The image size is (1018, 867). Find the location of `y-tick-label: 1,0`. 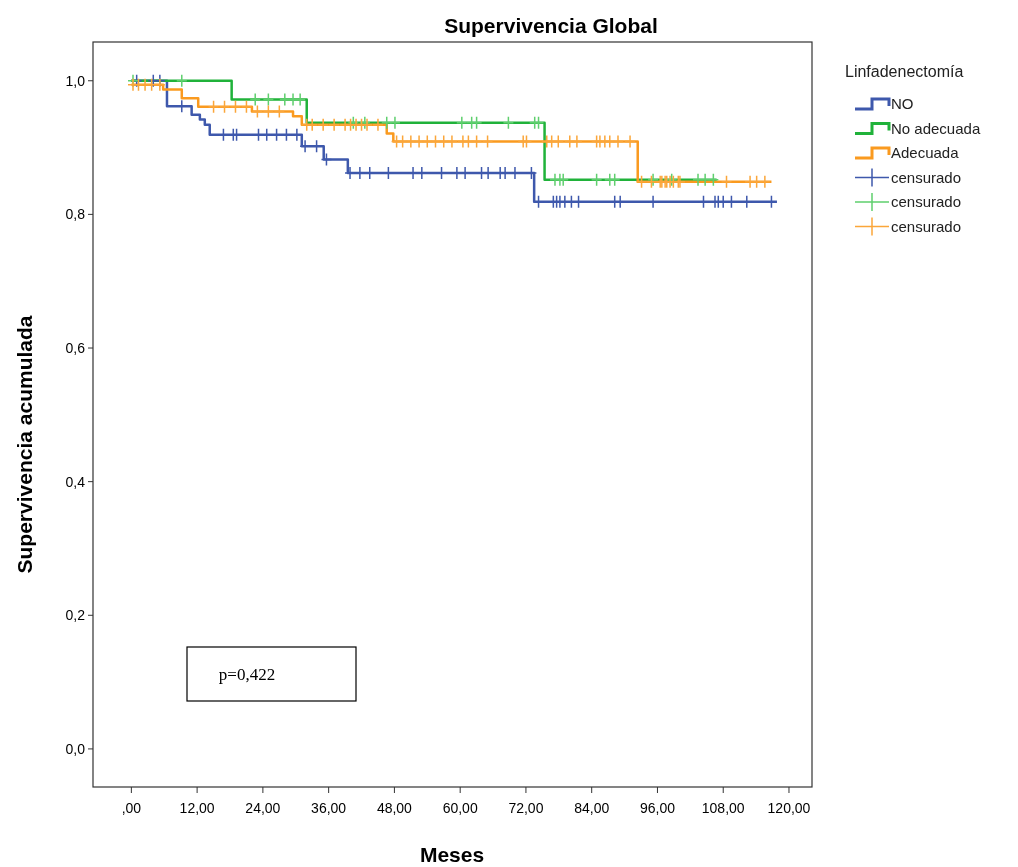

y-tick-label: 1,0 is located at coordinates (75, 80).